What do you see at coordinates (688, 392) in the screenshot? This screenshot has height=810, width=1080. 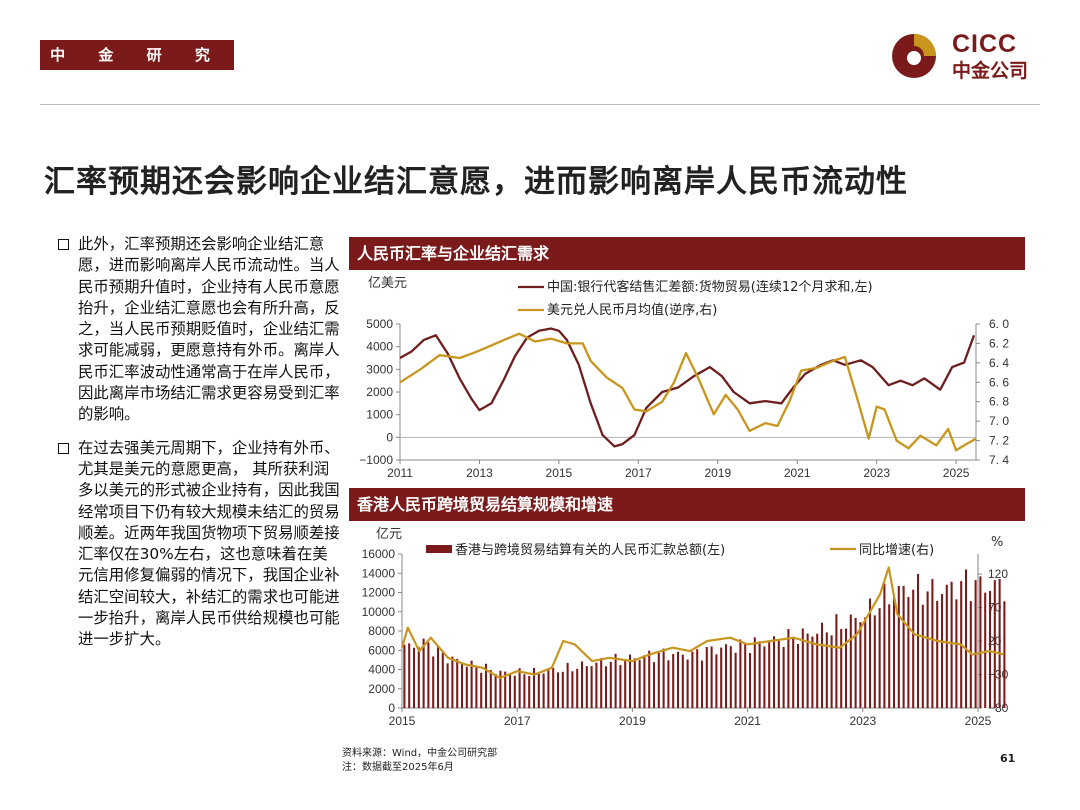 I see `series-line-usdcny` at bounding box center [688, 392].